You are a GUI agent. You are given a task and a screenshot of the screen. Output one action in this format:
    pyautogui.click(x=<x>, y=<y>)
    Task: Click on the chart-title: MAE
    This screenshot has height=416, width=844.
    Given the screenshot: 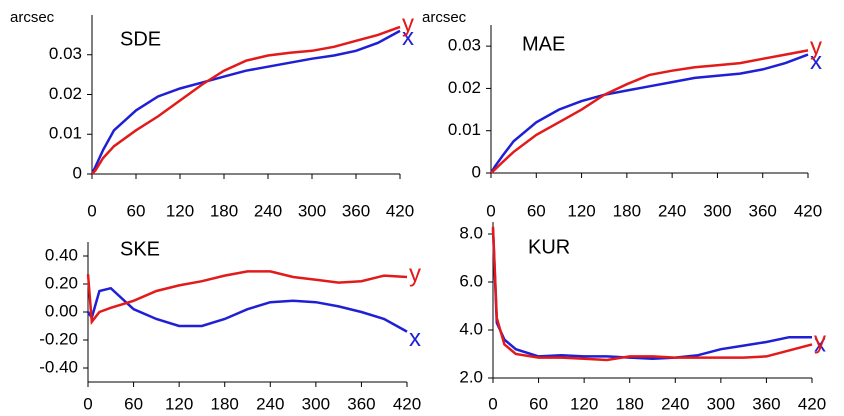 What is the action you would take?
    pyautogui.click(x=543, y=44)
    